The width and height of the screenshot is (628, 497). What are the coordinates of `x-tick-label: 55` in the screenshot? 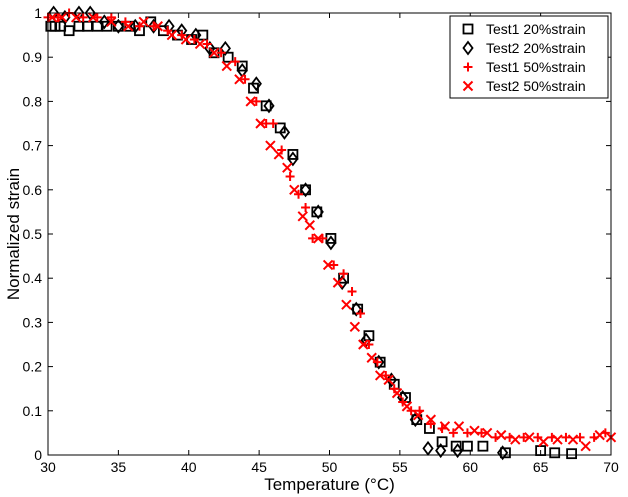 It's located at (400, 467).